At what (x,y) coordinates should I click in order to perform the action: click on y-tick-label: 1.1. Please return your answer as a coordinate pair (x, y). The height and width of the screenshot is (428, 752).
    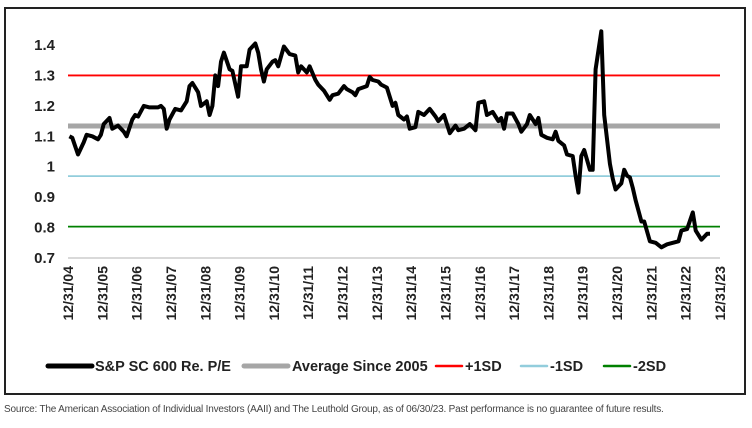
    Looking at the image, I should click on (44, 136).